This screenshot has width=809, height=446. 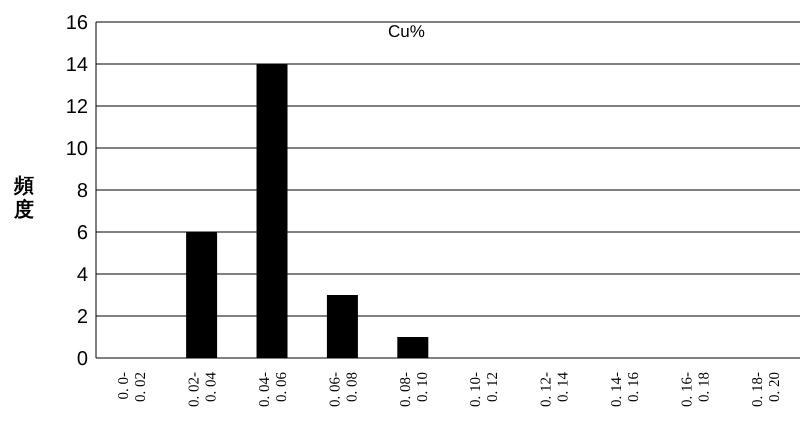 I want to click on y-axis-title: 頻度, so click(x=23, y=197).